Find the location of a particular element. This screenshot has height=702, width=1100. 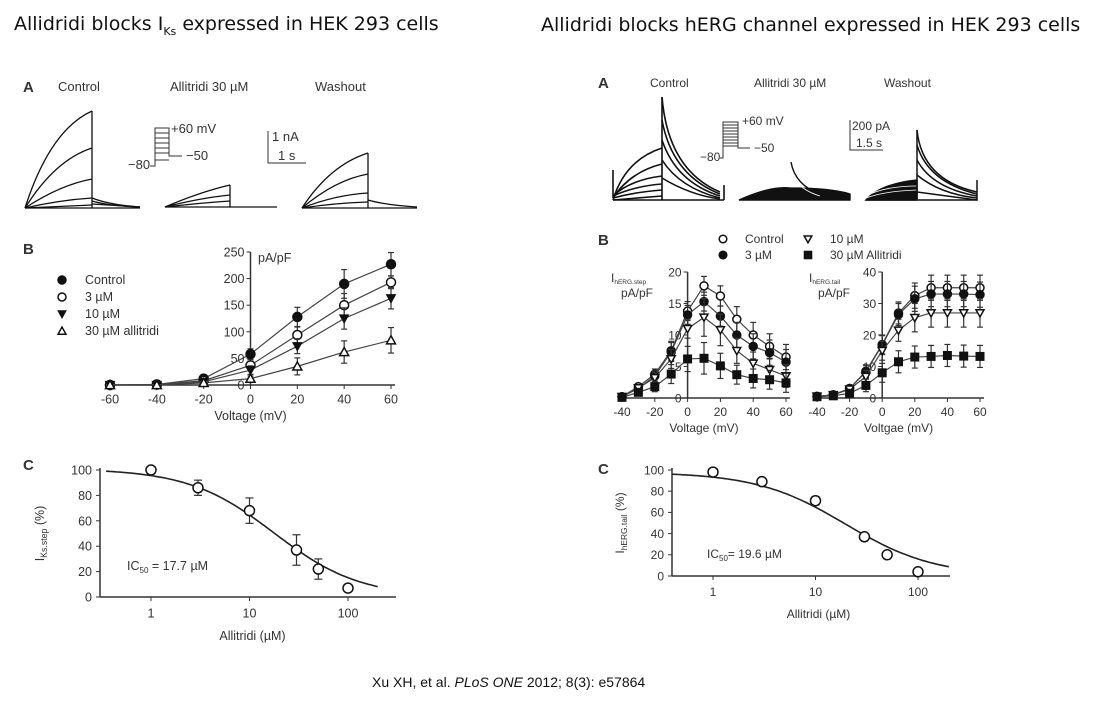

citation-authors: Xu XH, et al. is located at coordinates (413, 682).